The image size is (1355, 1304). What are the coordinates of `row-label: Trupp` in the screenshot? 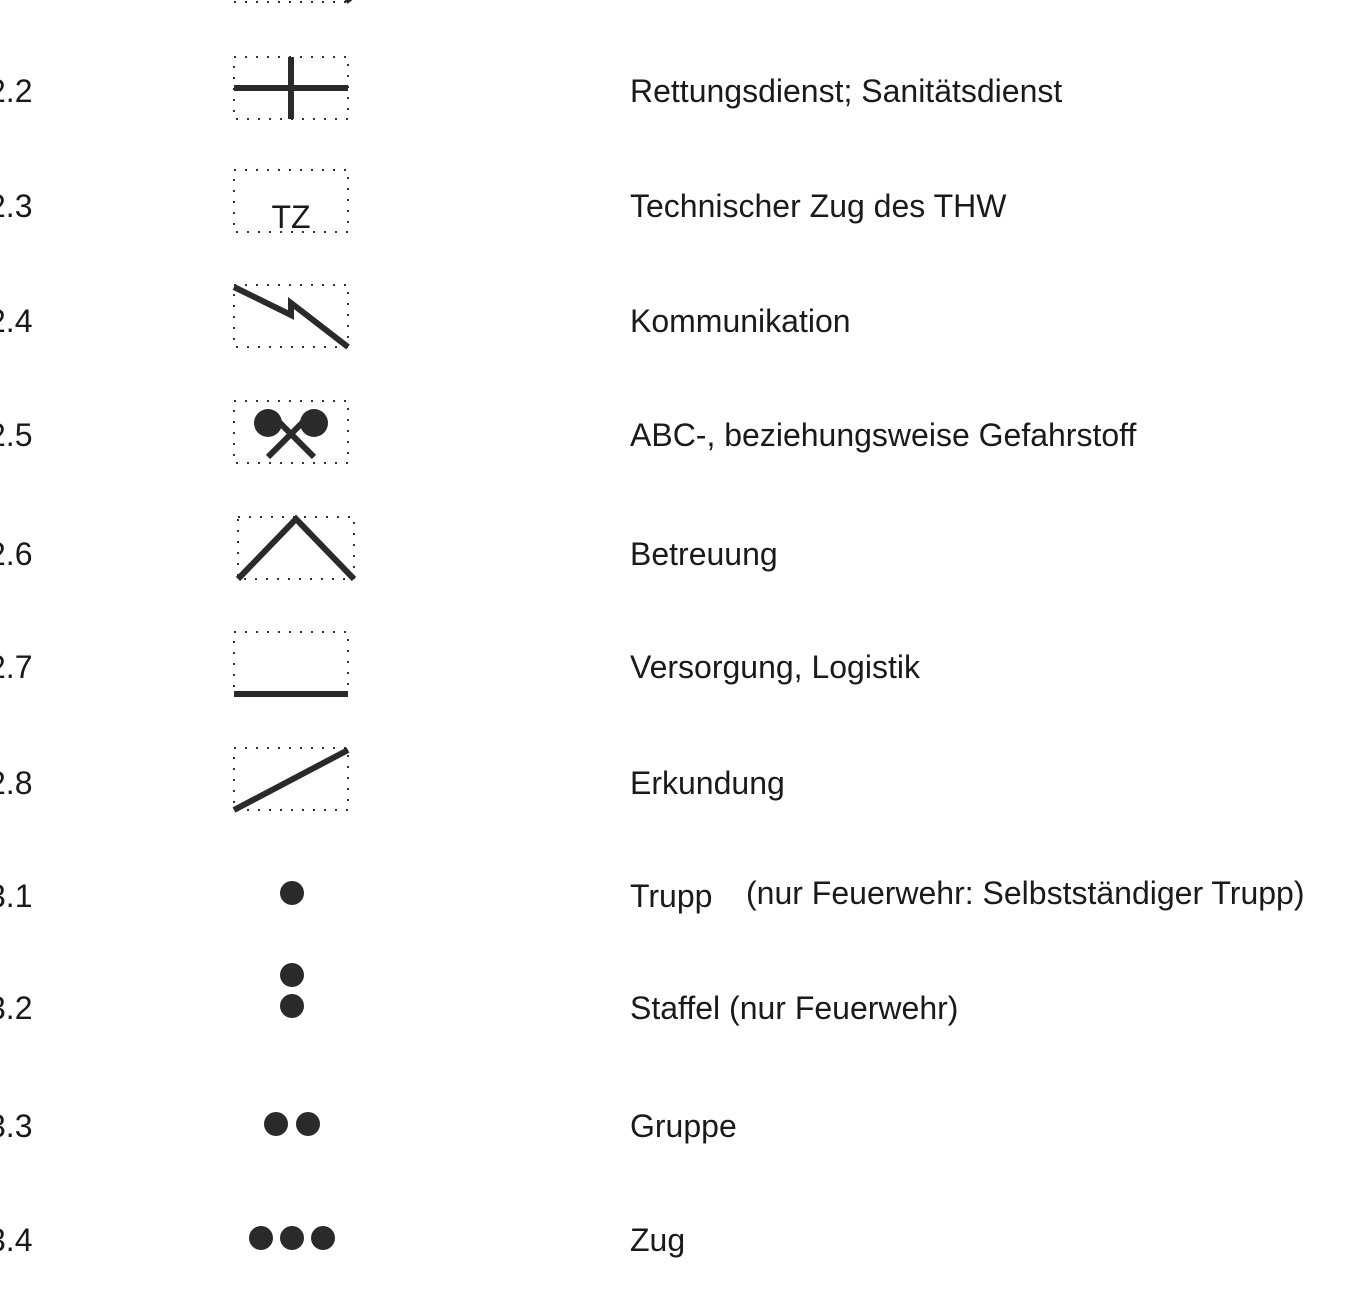 It's located at (671, 896).